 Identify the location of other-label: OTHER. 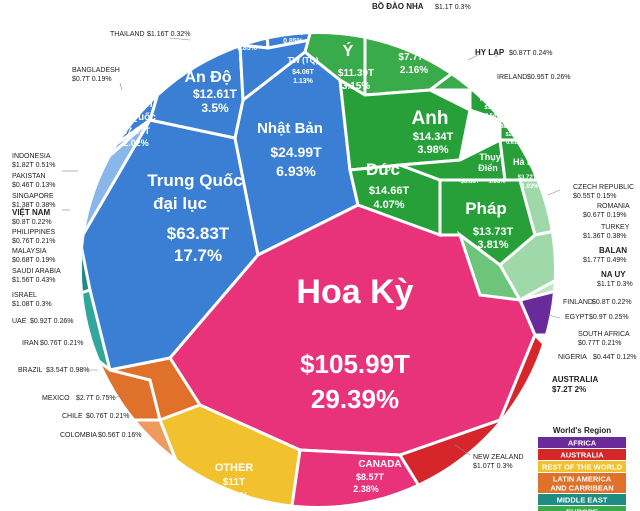
(234, 468).